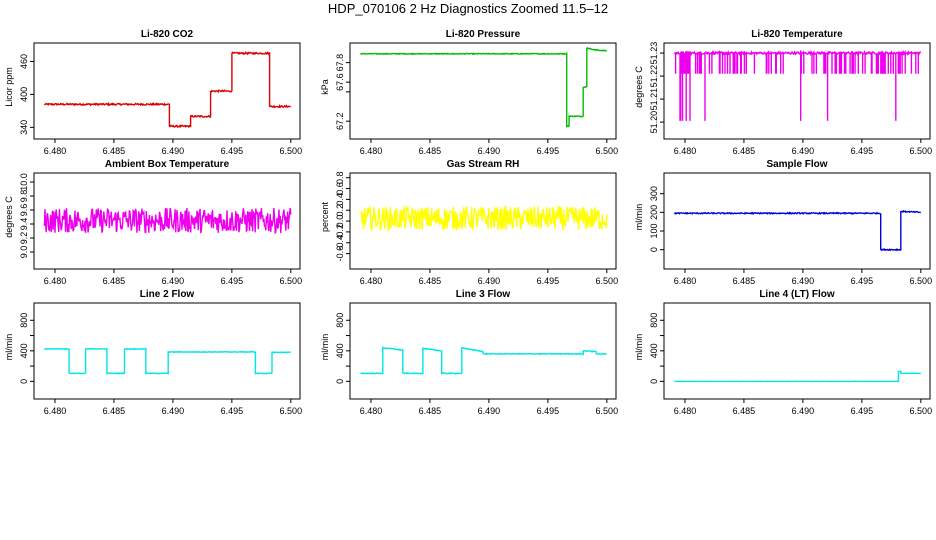  I want to click on y-tick-label: 51.23, so click(654, 53).